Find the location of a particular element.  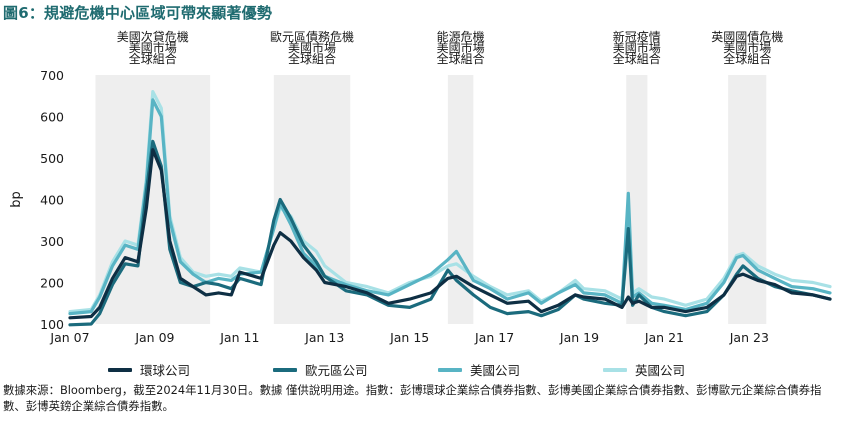

crisis-label: 美國次貸危機美國市場全球組合 is located at coordinates (153, 47).